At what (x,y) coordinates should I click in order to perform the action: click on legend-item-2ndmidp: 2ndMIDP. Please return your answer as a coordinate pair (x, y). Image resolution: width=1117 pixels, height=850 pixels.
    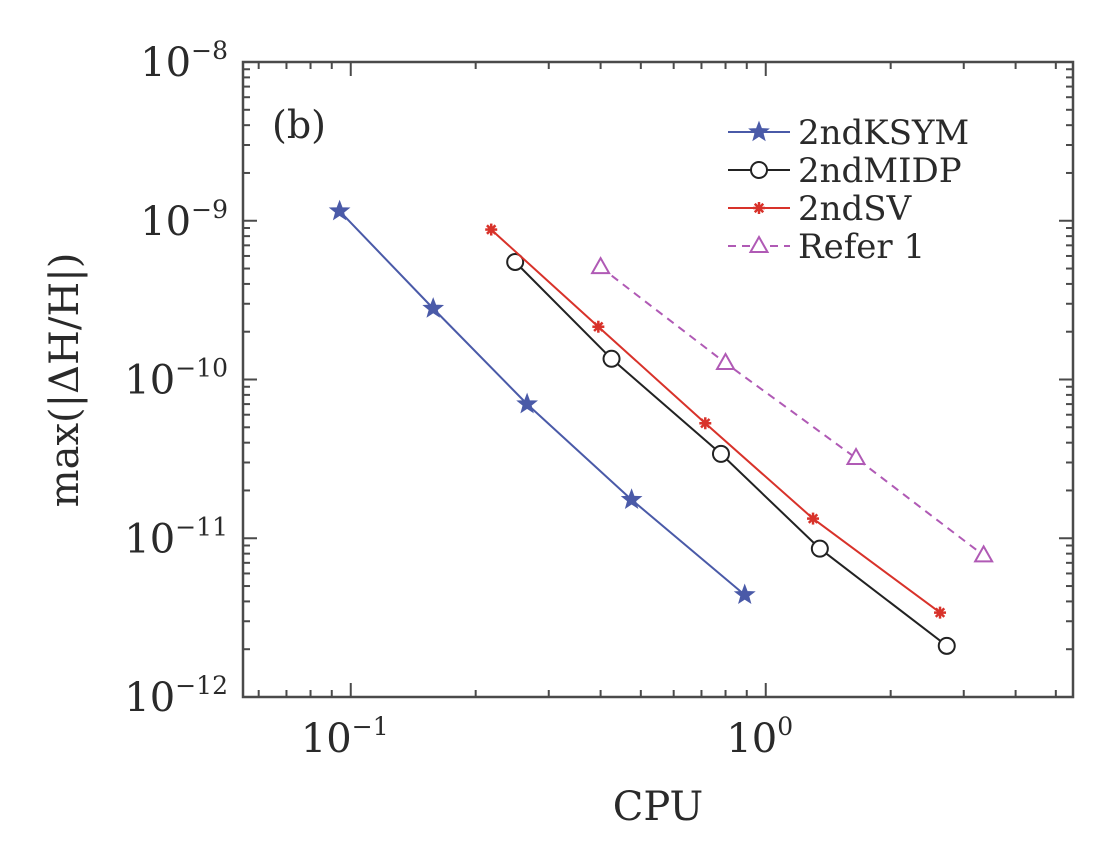
    Looking at the image, I should click on (845, 171).